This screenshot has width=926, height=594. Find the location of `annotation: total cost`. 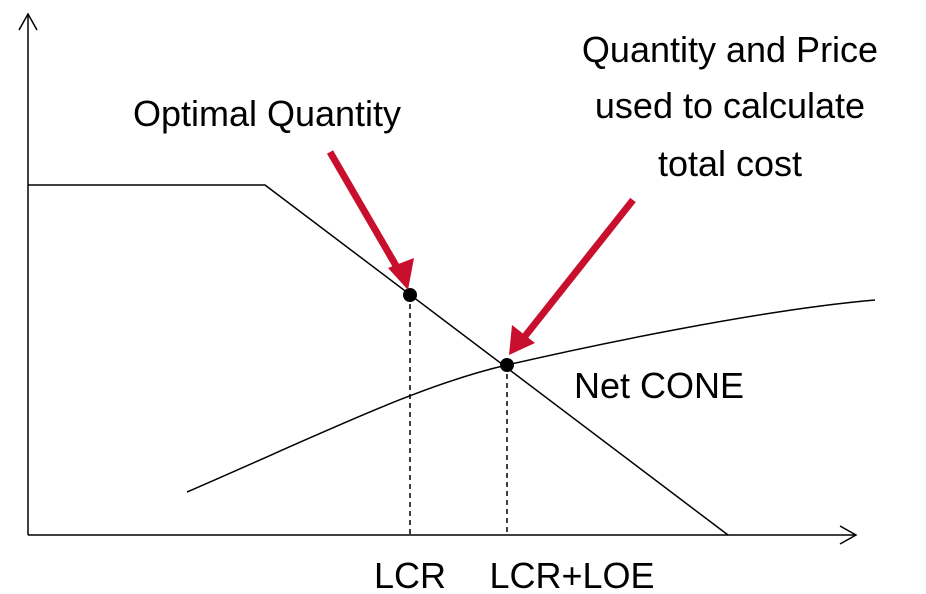

annotation: total cost is located at coordinates (730, 163).